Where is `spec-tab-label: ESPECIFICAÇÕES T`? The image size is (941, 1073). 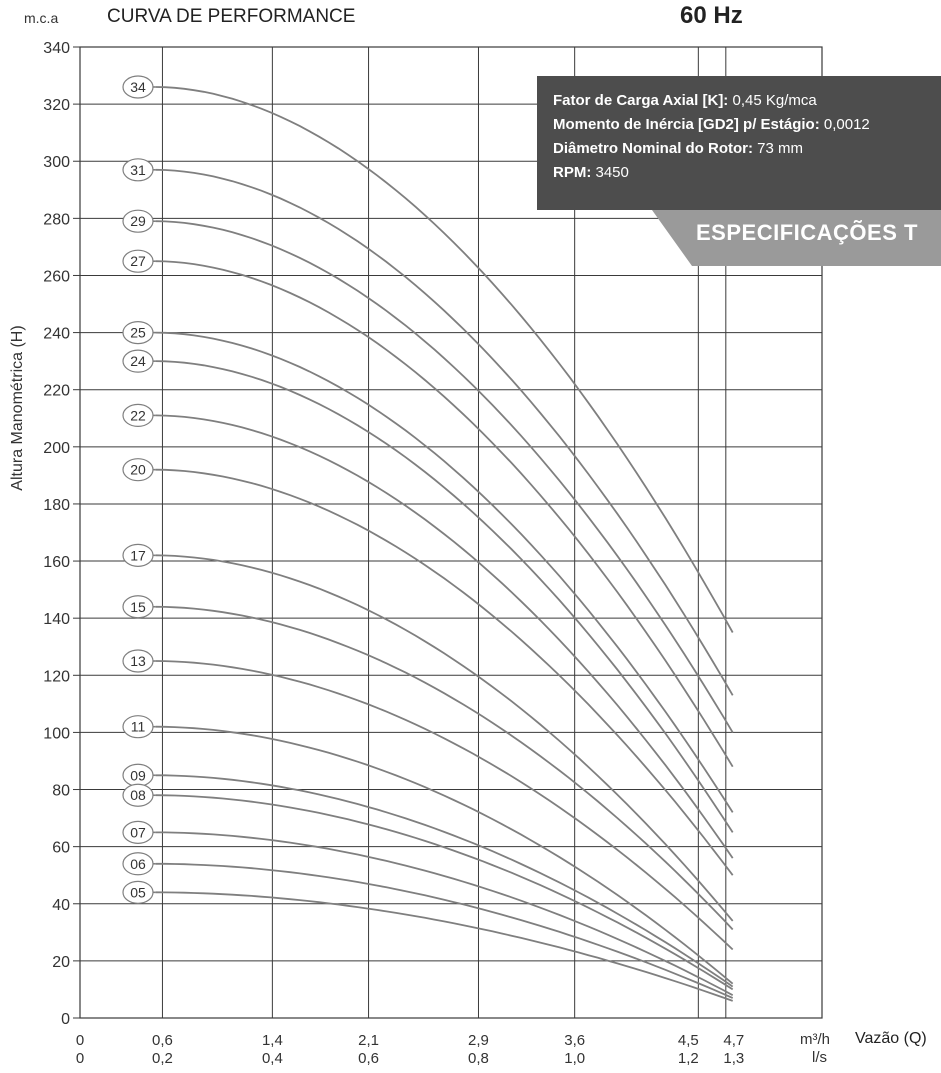
spec-tab-label: ESPECIFICAÇÕES T is located at coordinates (807, 232).